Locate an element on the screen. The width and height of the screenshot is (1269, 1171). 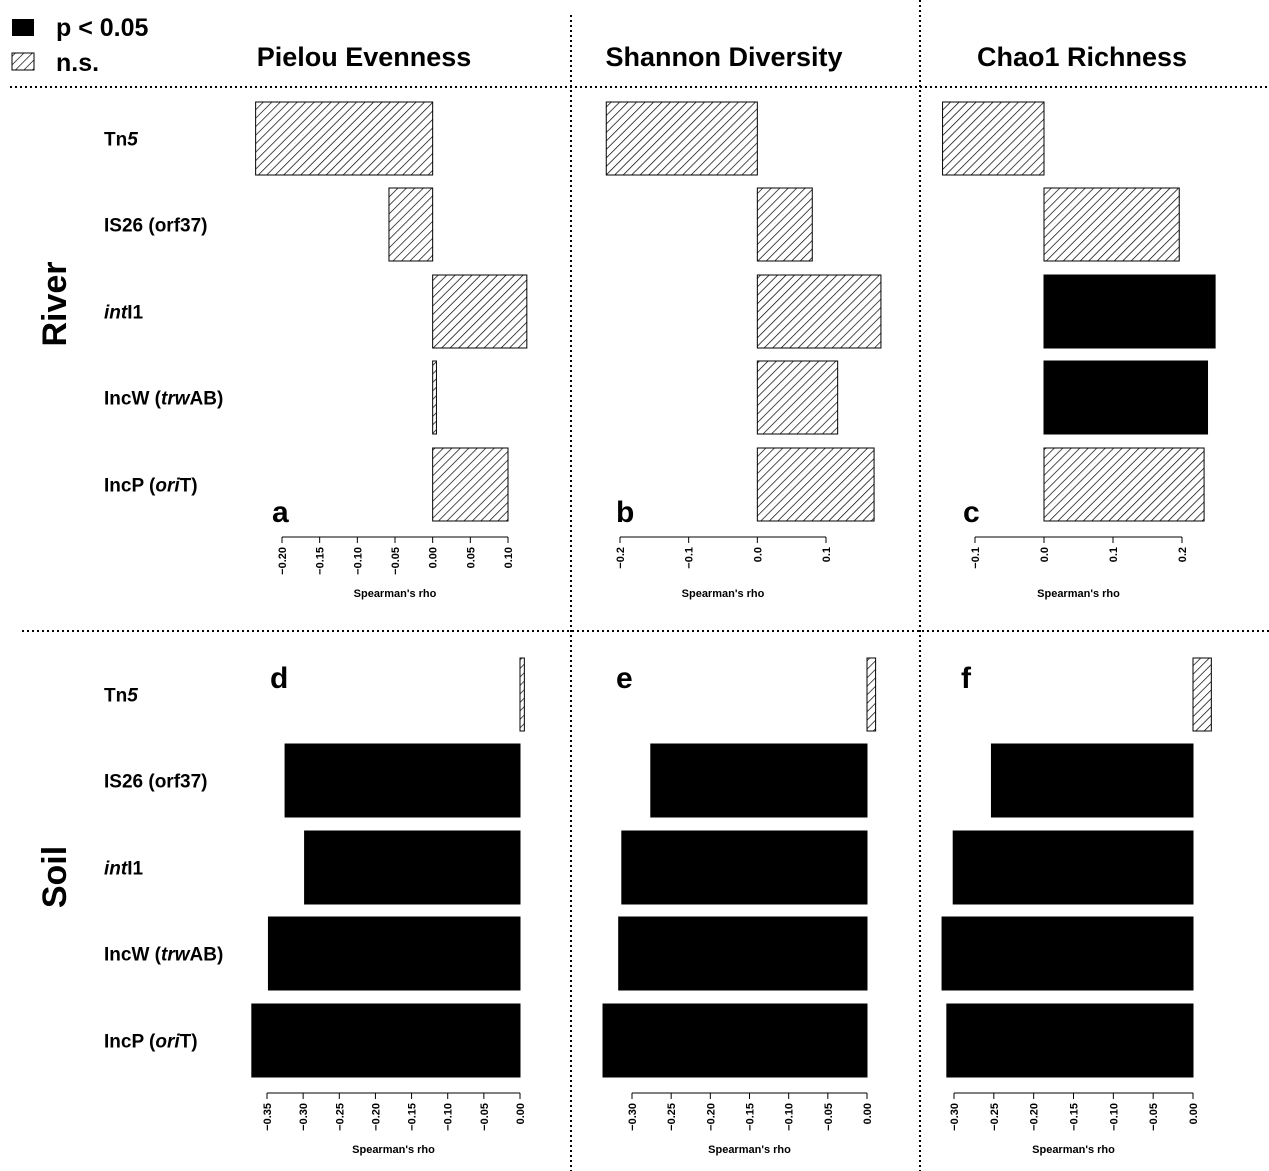
tick-label-a-4: −0.05 is located at coordinates (396, 561).